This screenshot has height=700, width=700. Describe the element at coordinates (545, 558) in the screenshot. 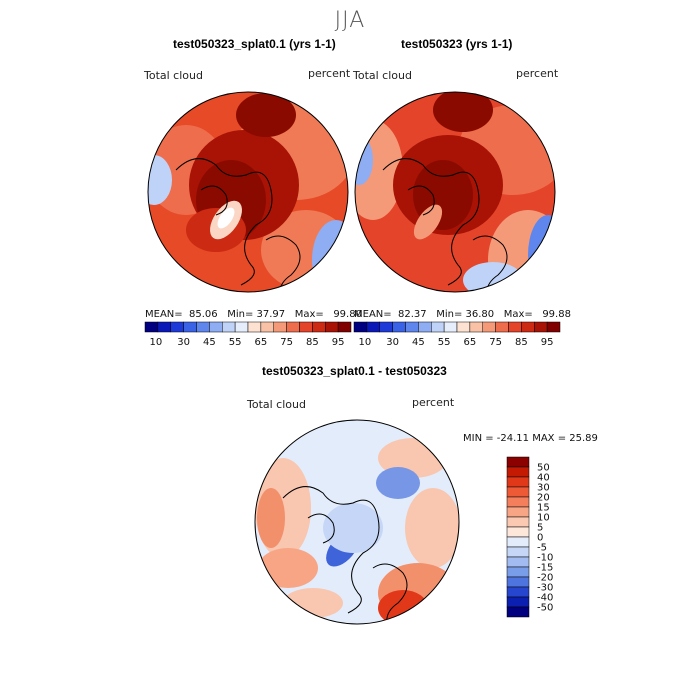

I see `colorbar-tick-label: -10` at that location.